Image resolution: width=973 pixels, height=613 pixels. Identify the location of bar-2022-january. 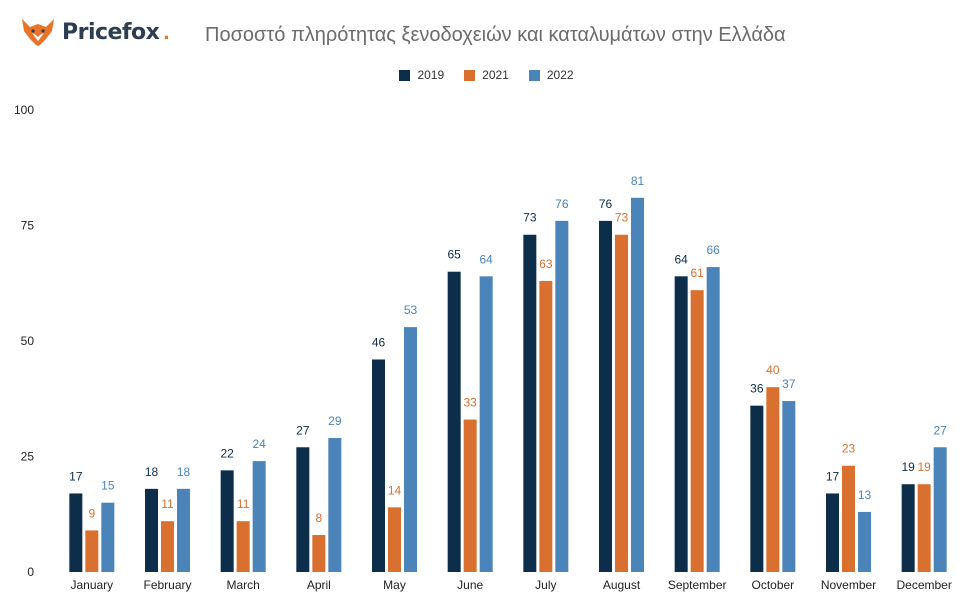
(108, 537).